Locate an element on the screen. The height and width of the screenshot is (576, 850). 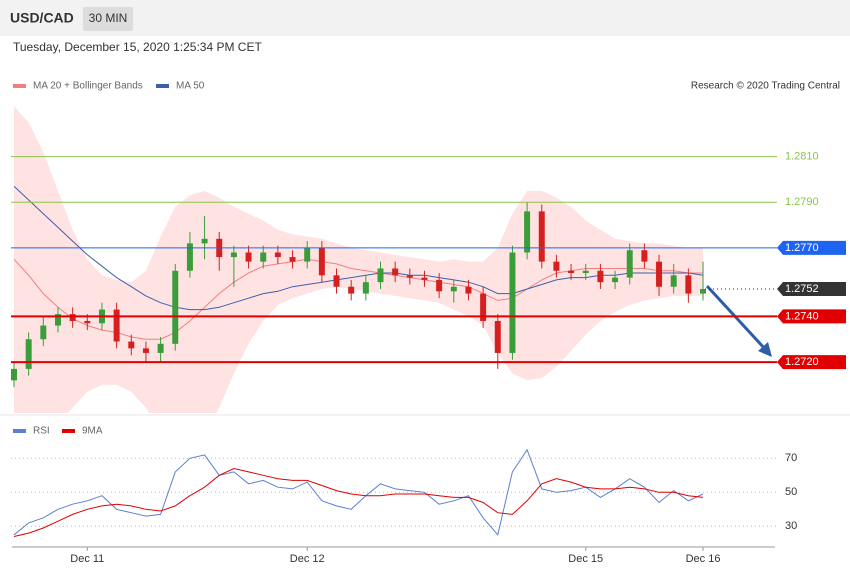
header-bar is located at coordinates (425, 18).